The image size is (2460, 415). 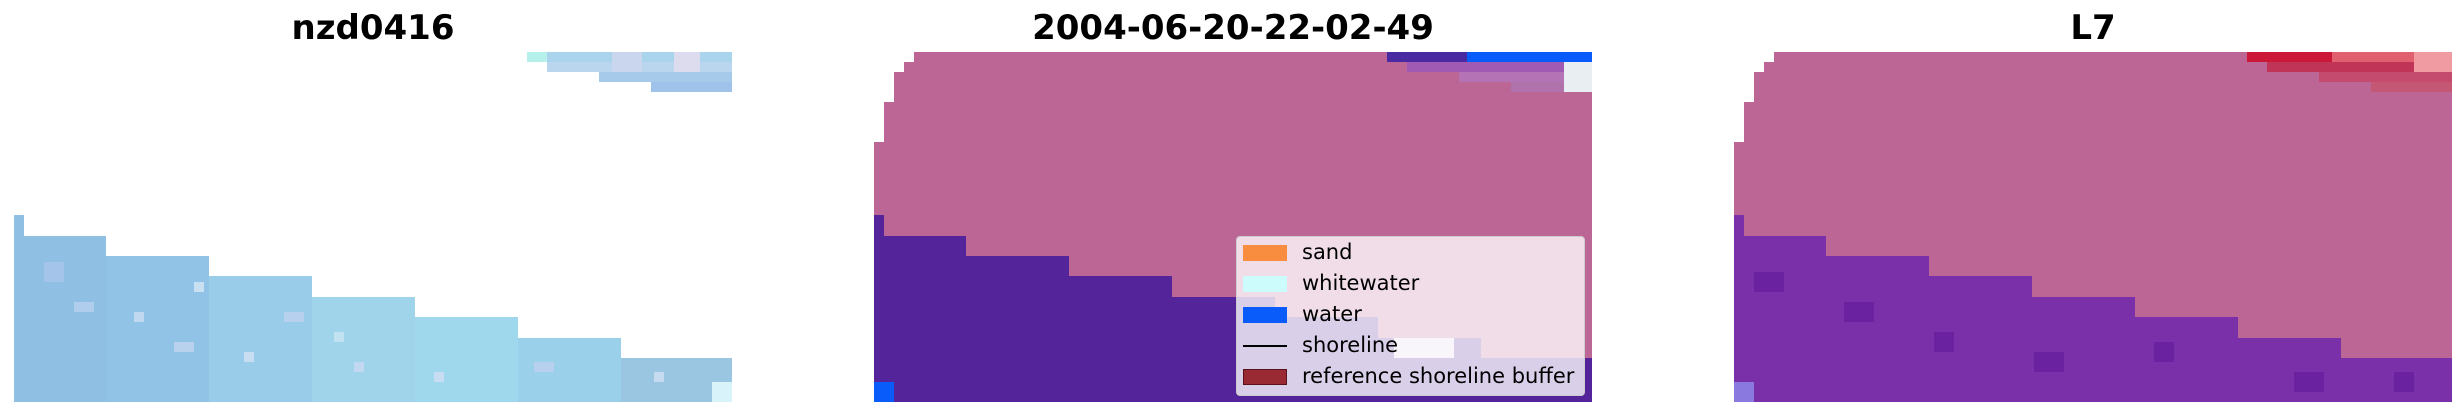 I want to click on legend-item-reference-buffer: reference shoreline buffer, so click(x=1410, y=375).